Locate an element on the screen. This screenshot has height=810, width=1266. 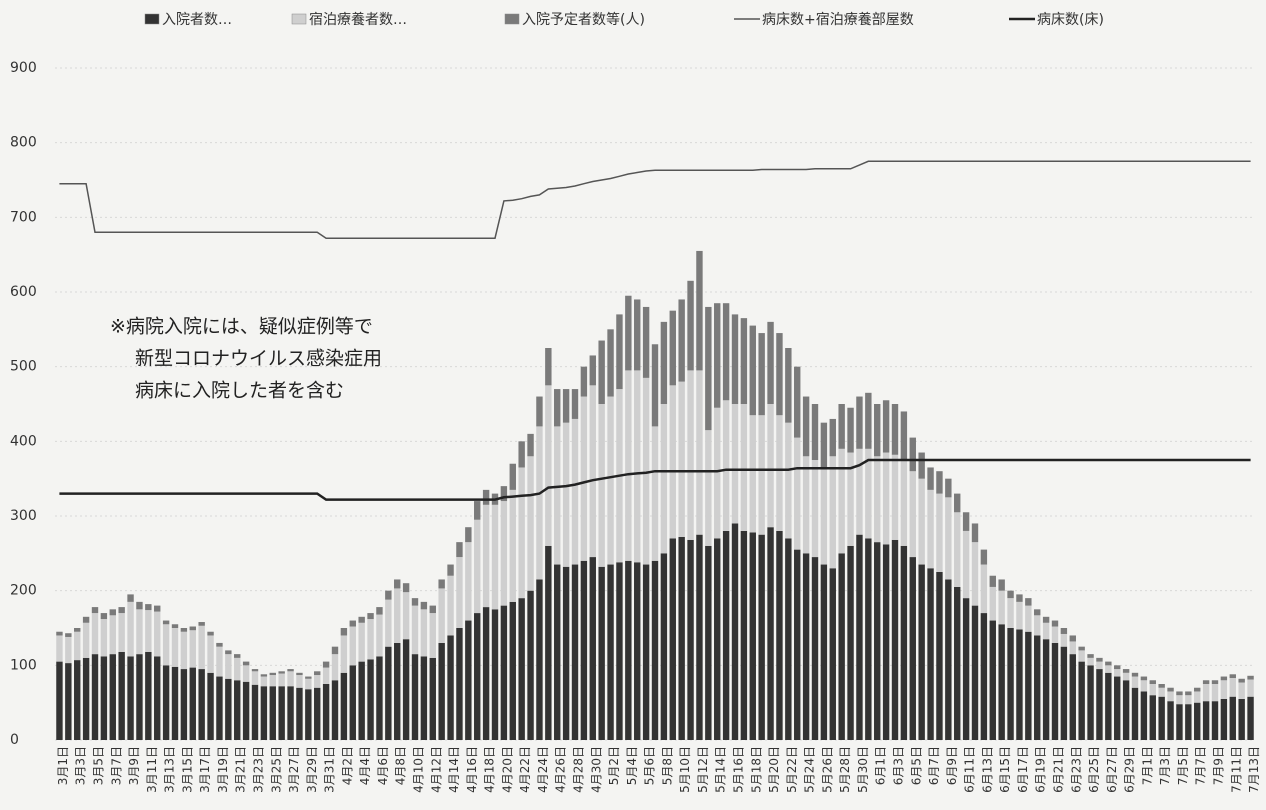
legend-label: 病床数(床) is located at coordinates (1070, 20).